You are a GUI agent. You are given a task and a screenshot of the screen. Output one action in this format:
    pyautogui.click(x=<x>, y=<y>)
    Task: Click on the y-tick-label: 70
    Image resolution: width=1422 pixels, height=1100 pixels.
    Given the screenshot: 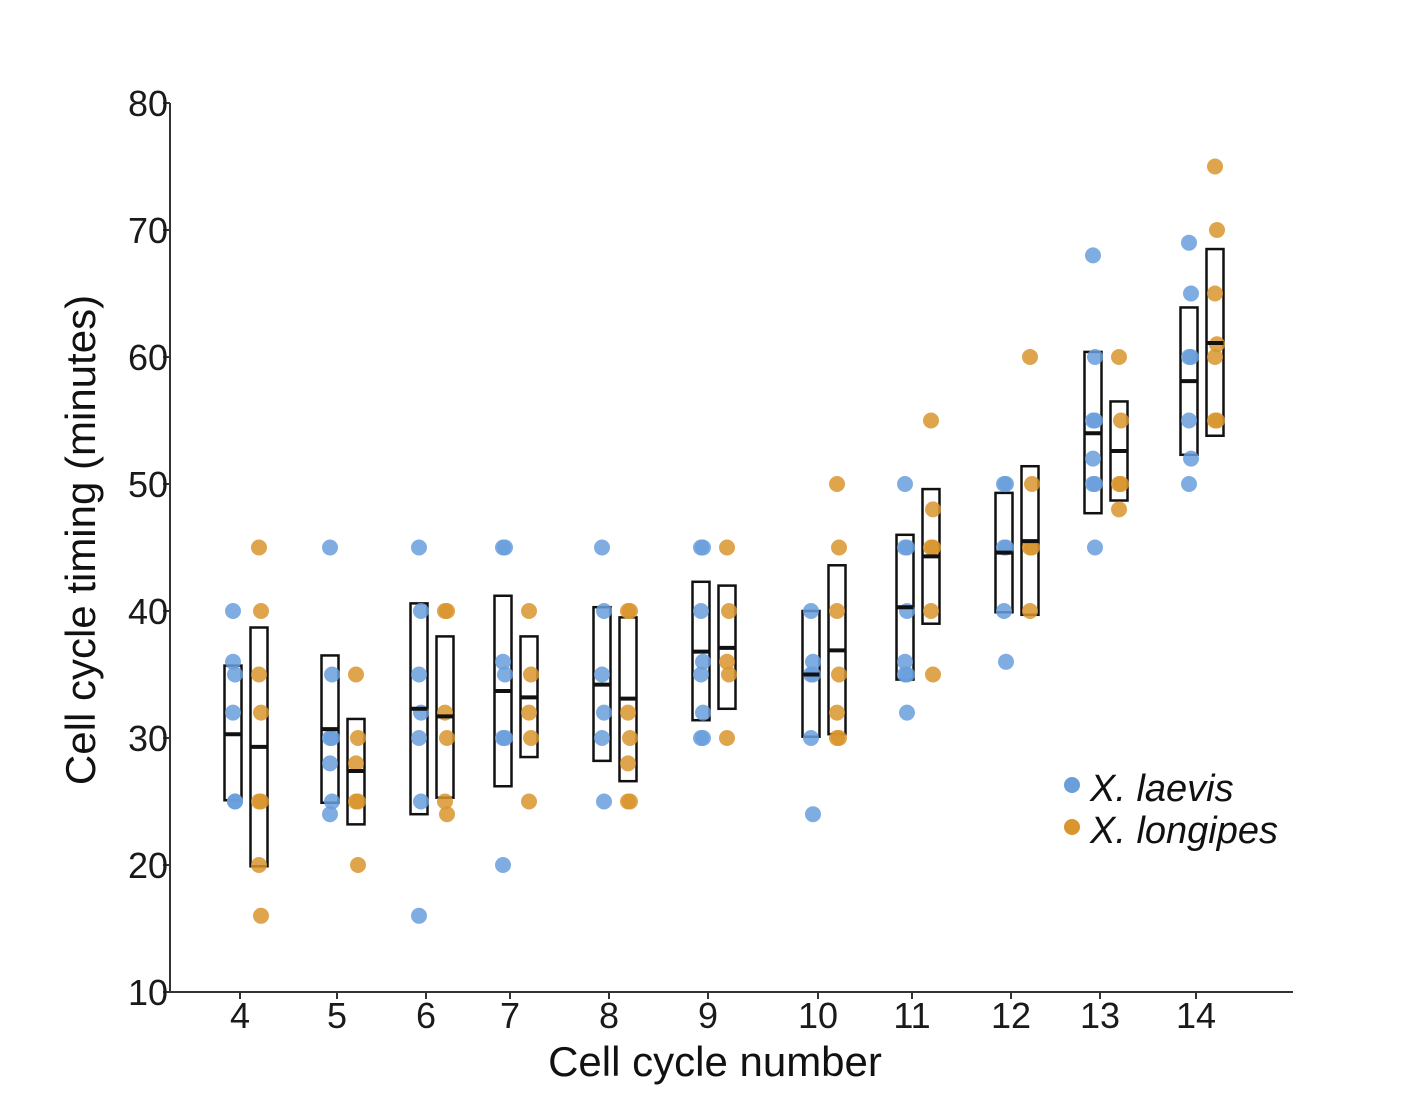 What is the action you would take?
    pyautogui.click(x=148, y=230)
    